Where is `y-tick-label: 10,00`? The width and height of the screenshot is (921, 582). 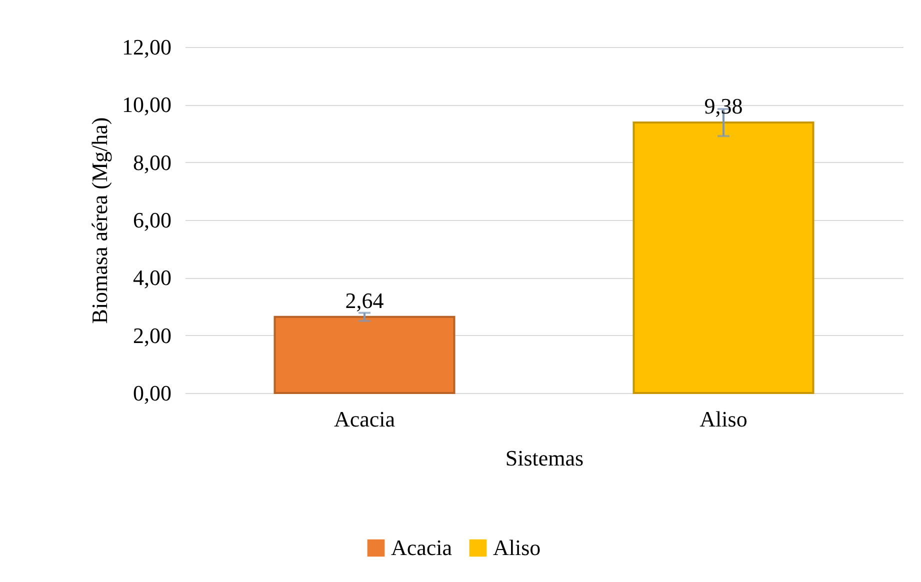 y-tick-label: 10,00 is located at coordinates (147, 105).